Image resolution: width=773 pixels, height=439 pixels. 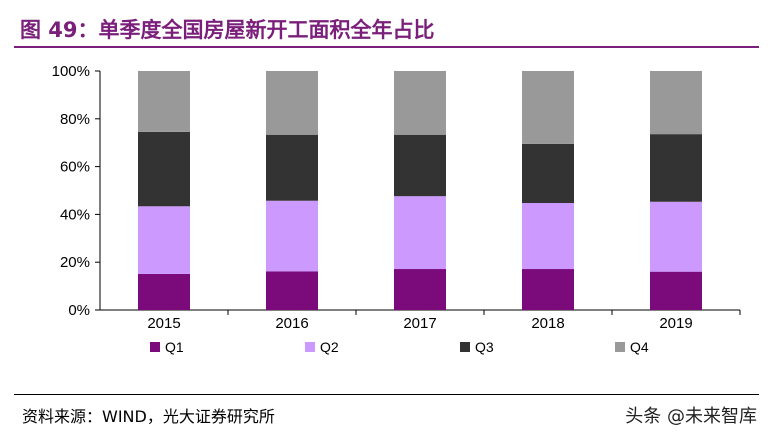 What do you see at coordinates (75, 119) in the screenshot?
I see `y-tick-label: 80%` at bounding box center [75, 119].